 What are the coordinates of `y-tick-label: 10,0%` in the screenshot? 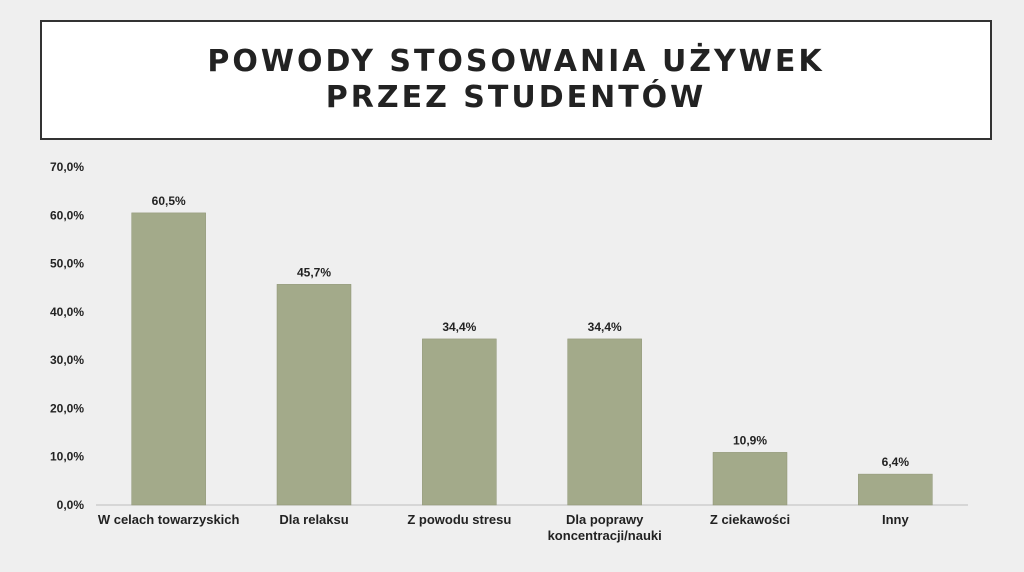 It's located at (67, 457).